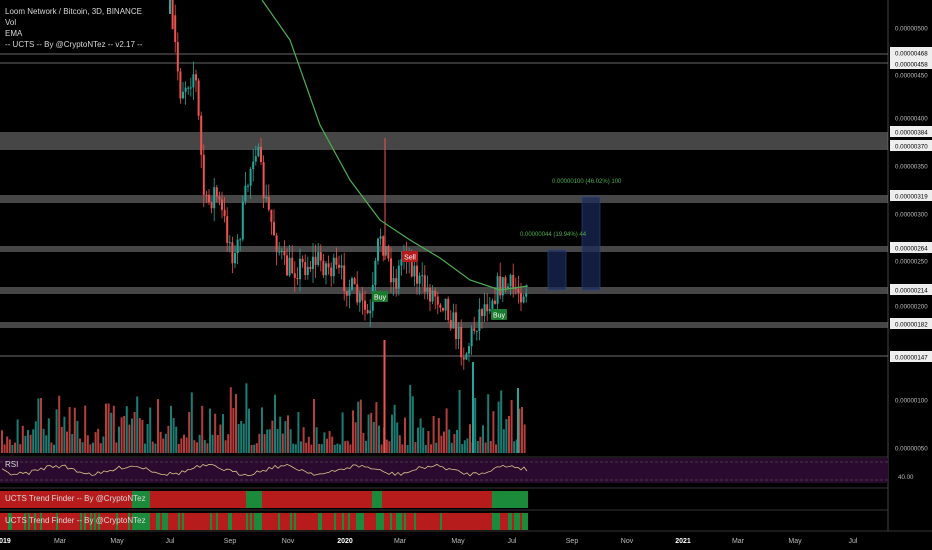 This screenshot has width=932, height=550. I want to click on time-axis-label: May, so click(795, 541).